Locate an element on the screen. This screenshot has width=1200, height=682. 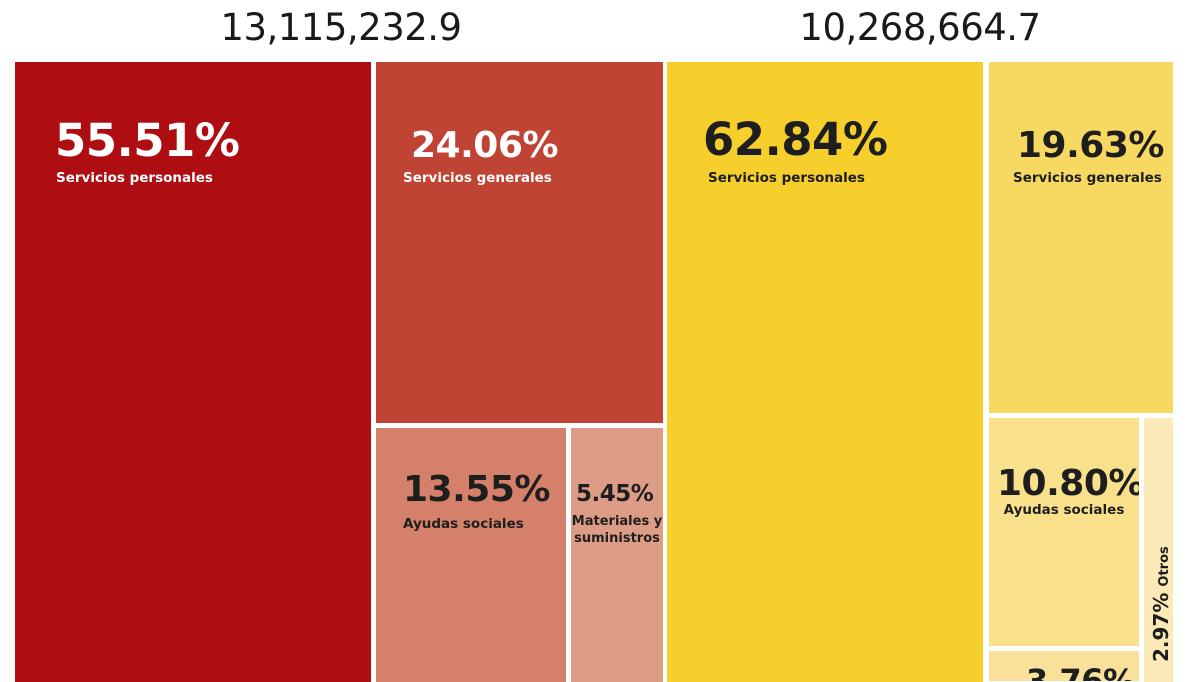
treemap-2-tile-3: 10.80% Ayudas sociales is located at coordinates (1064, 532).